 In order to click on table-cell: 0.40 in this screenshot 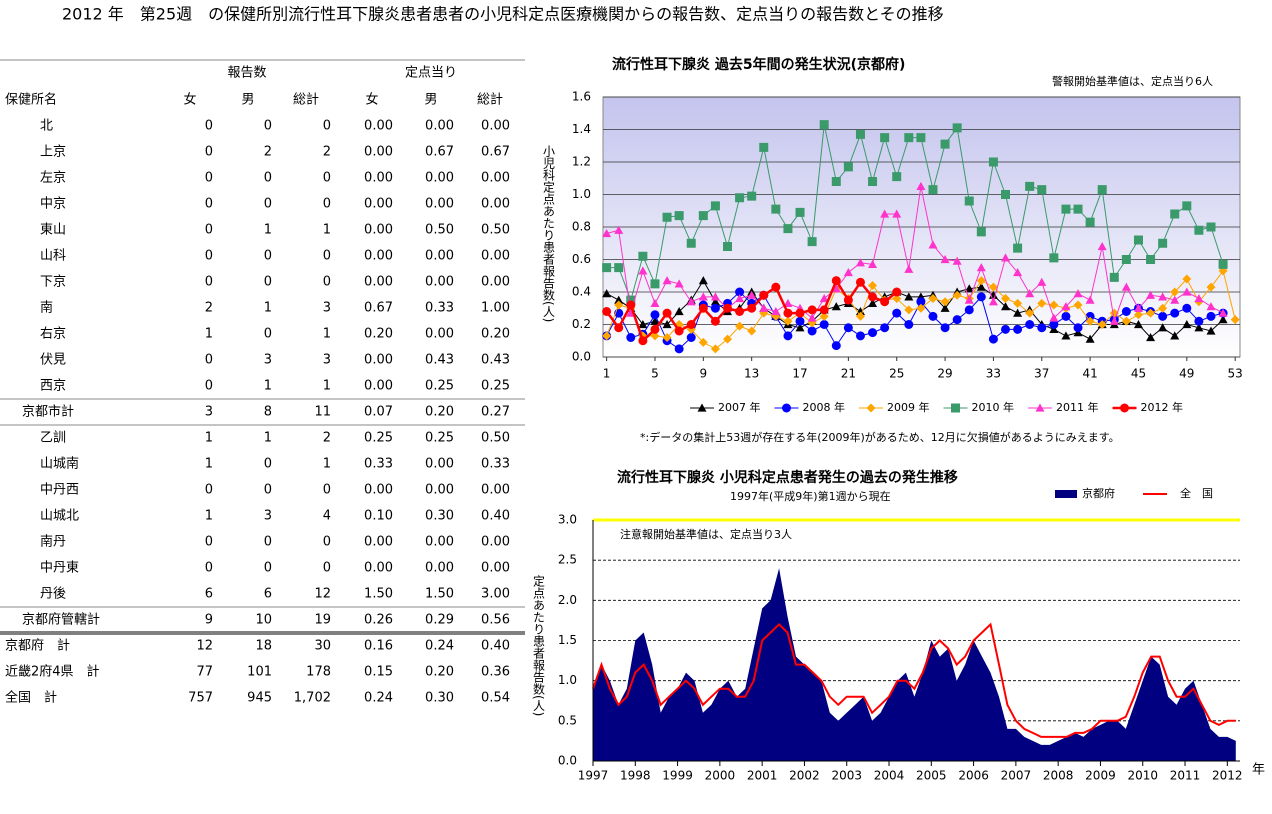, I will do `click(495, 646)`.